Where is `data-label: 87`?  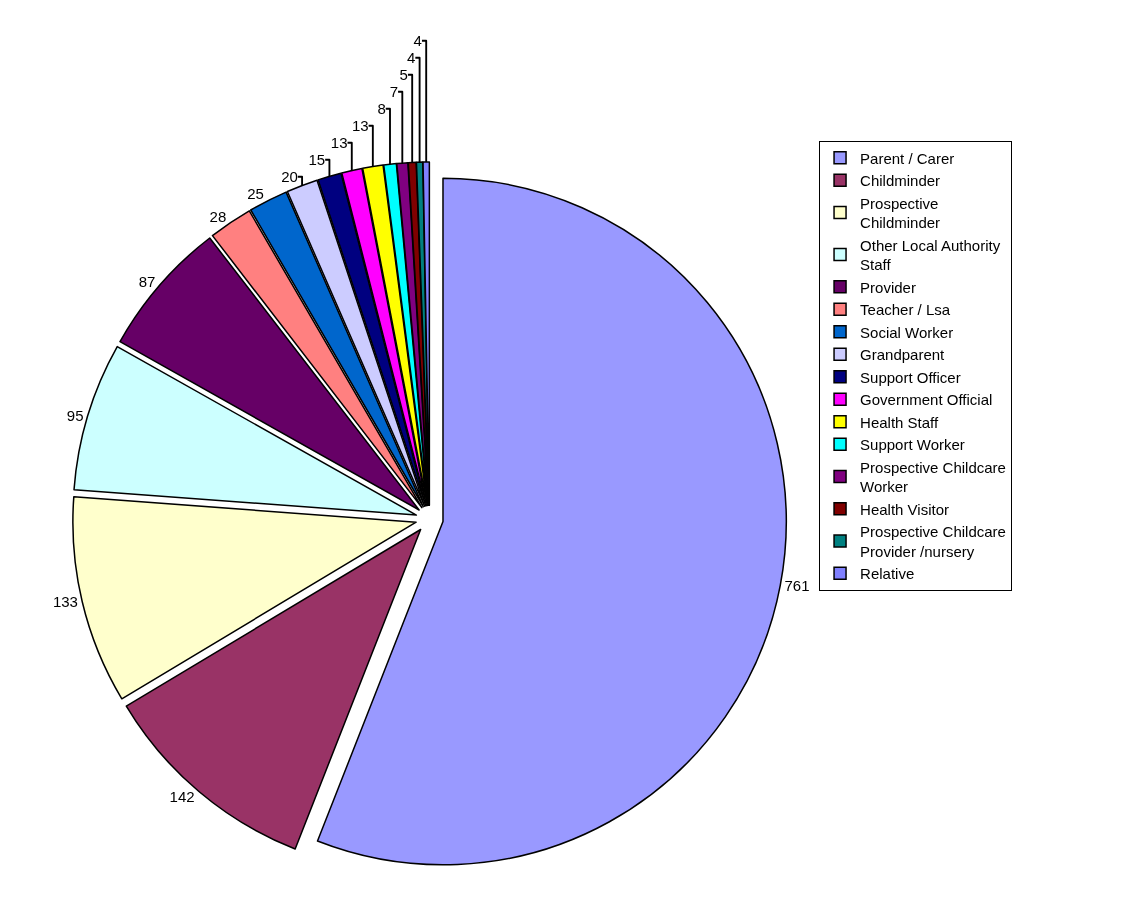 data-label: 87 is located at coordinates (147, 282).